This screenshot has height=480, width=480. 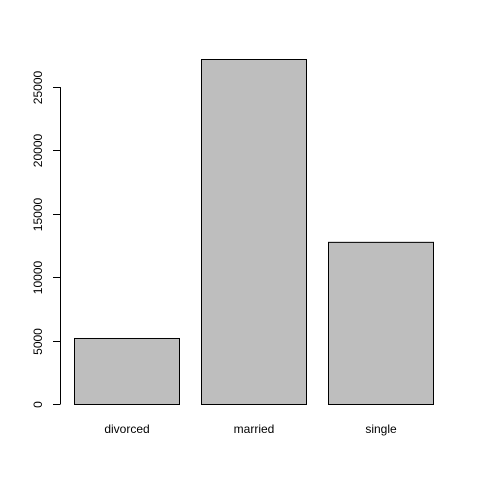 What do you see at coordinates (126, 429) in the screenshot?
I see `category-label-divorced: divorced` at bounding box center [126, 429].